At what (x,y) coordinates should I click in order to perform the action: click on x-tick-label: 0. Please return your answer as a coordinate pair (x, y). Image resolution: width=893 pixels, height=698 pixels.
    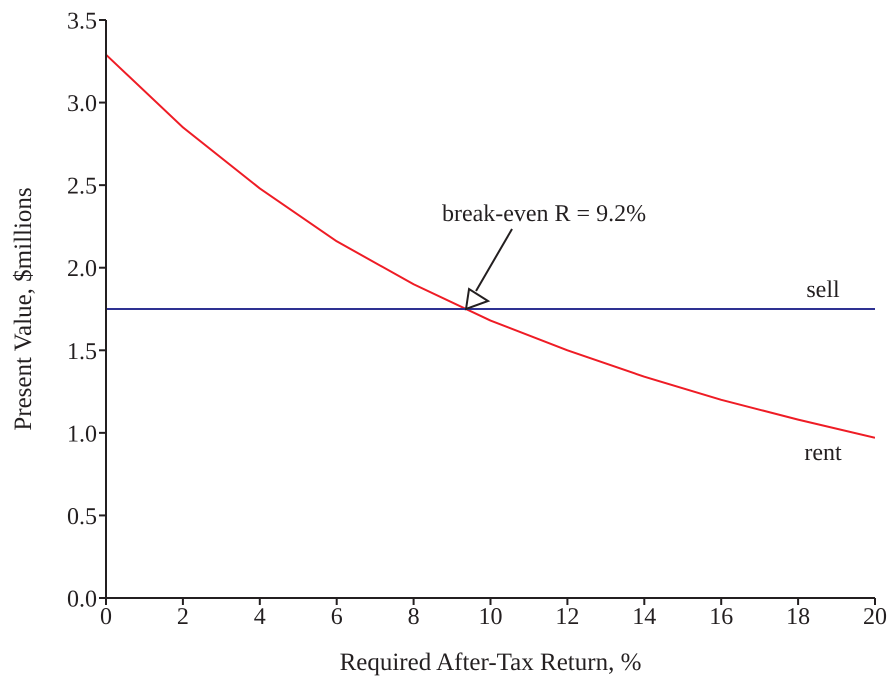
    Looking at the image, I should click on (106, 617).